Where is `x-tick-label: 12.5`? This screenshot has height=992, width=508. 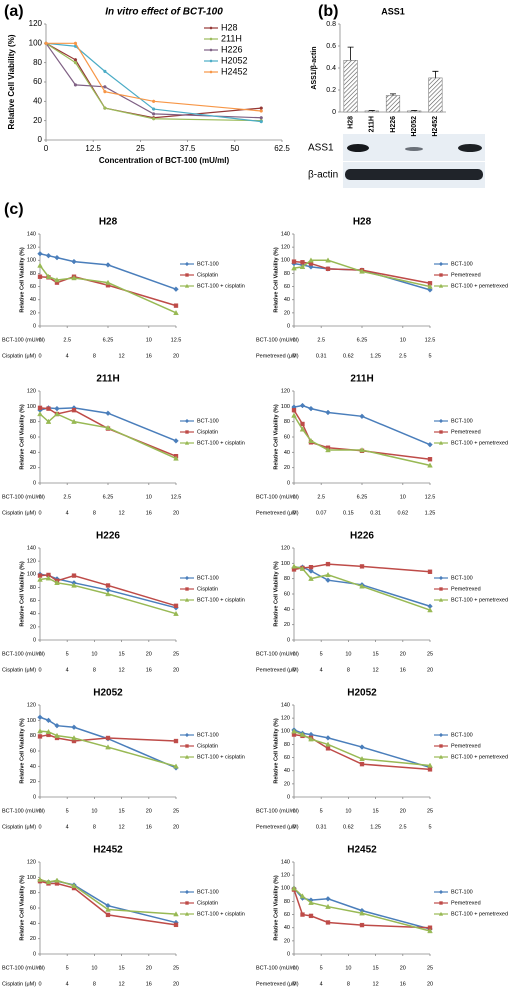 x-tick-label: 12.5 is located at coordinates (430, 340).